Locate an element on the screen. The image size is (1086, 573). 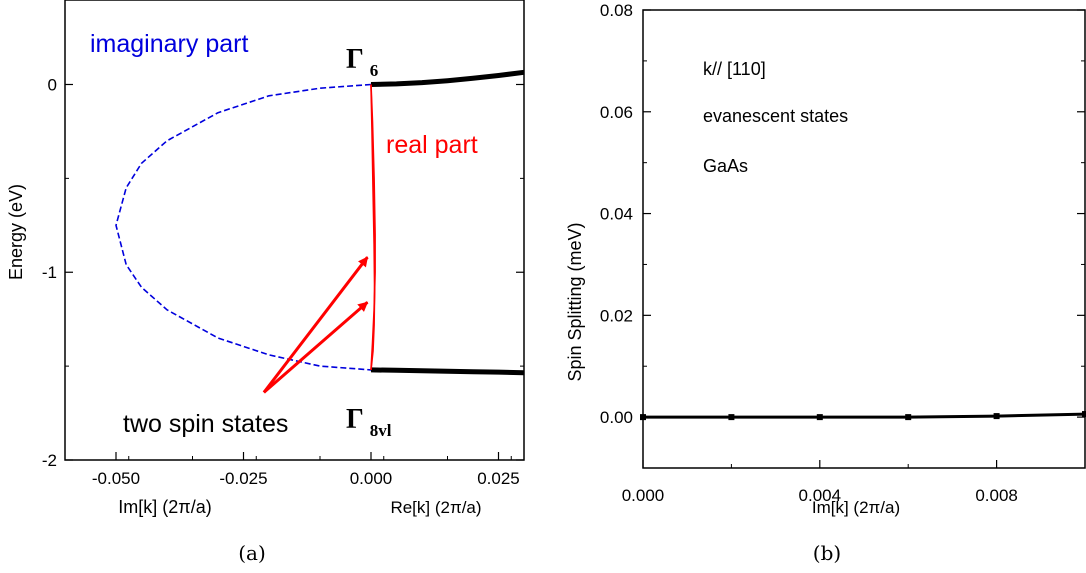
panel-b-ytick-label: 0.08 is located at coordinates (616, 10).